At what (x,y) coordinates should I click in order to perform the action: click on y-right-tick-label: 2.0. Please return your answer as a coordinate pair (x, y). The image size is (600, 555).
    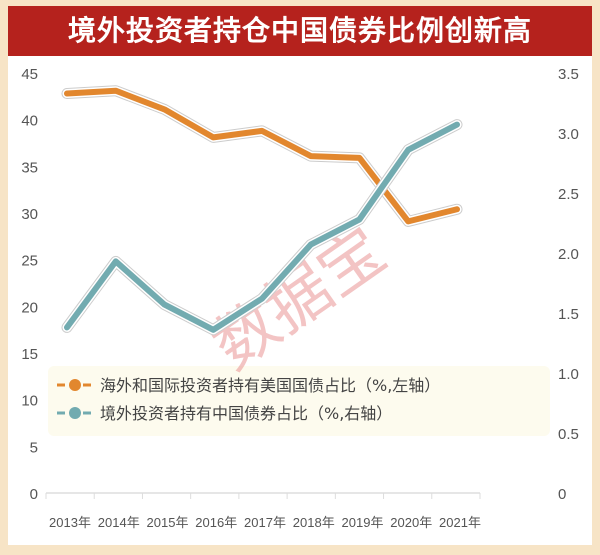
    Looking at the image, I should click on (568, 254).